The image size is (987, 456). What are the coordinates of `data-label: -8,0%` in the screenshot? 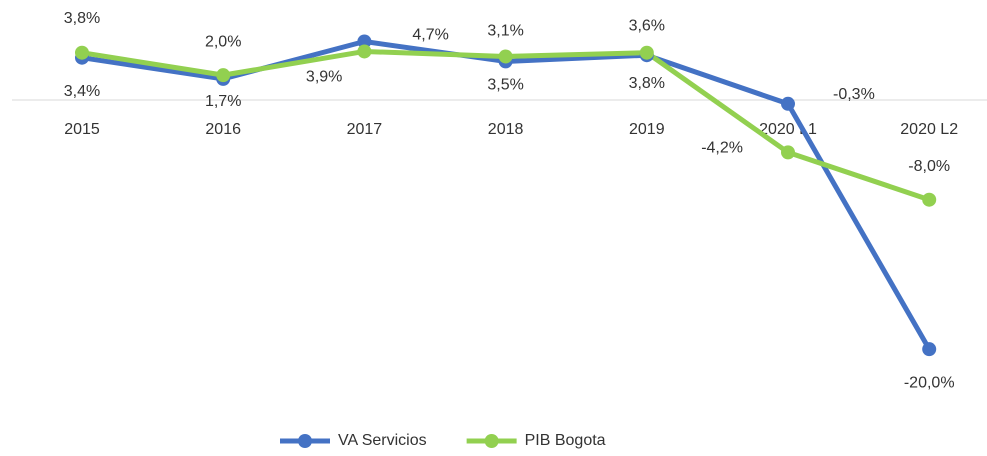 It's located at (929, 166).